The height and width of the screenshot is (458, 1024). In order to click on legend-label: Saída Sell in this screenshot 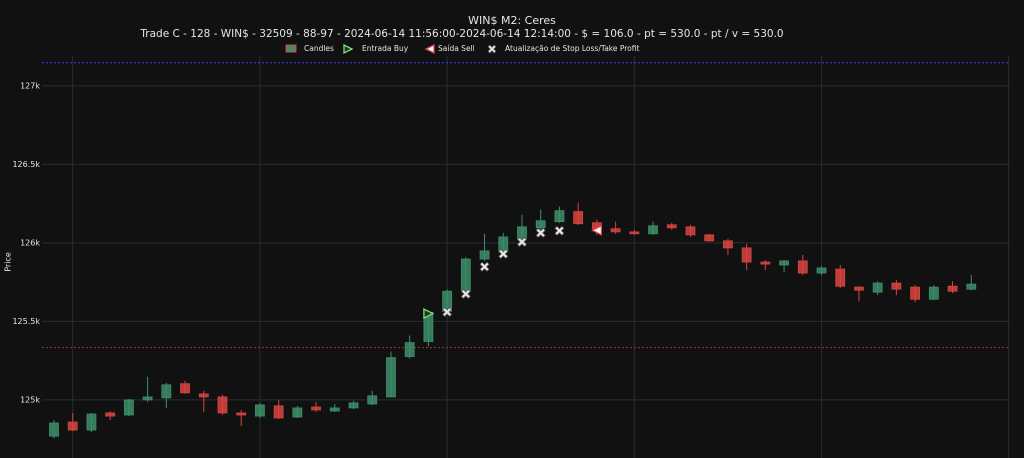, I will do `click(456, 48)`.